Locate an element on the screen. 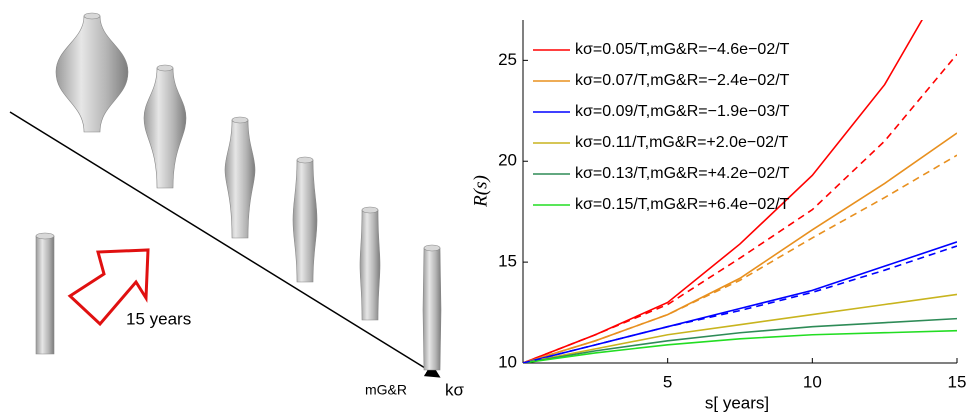 This screenshot has width=971, height=413. y-tick-label: 10 is located at coordinates (507, 361).